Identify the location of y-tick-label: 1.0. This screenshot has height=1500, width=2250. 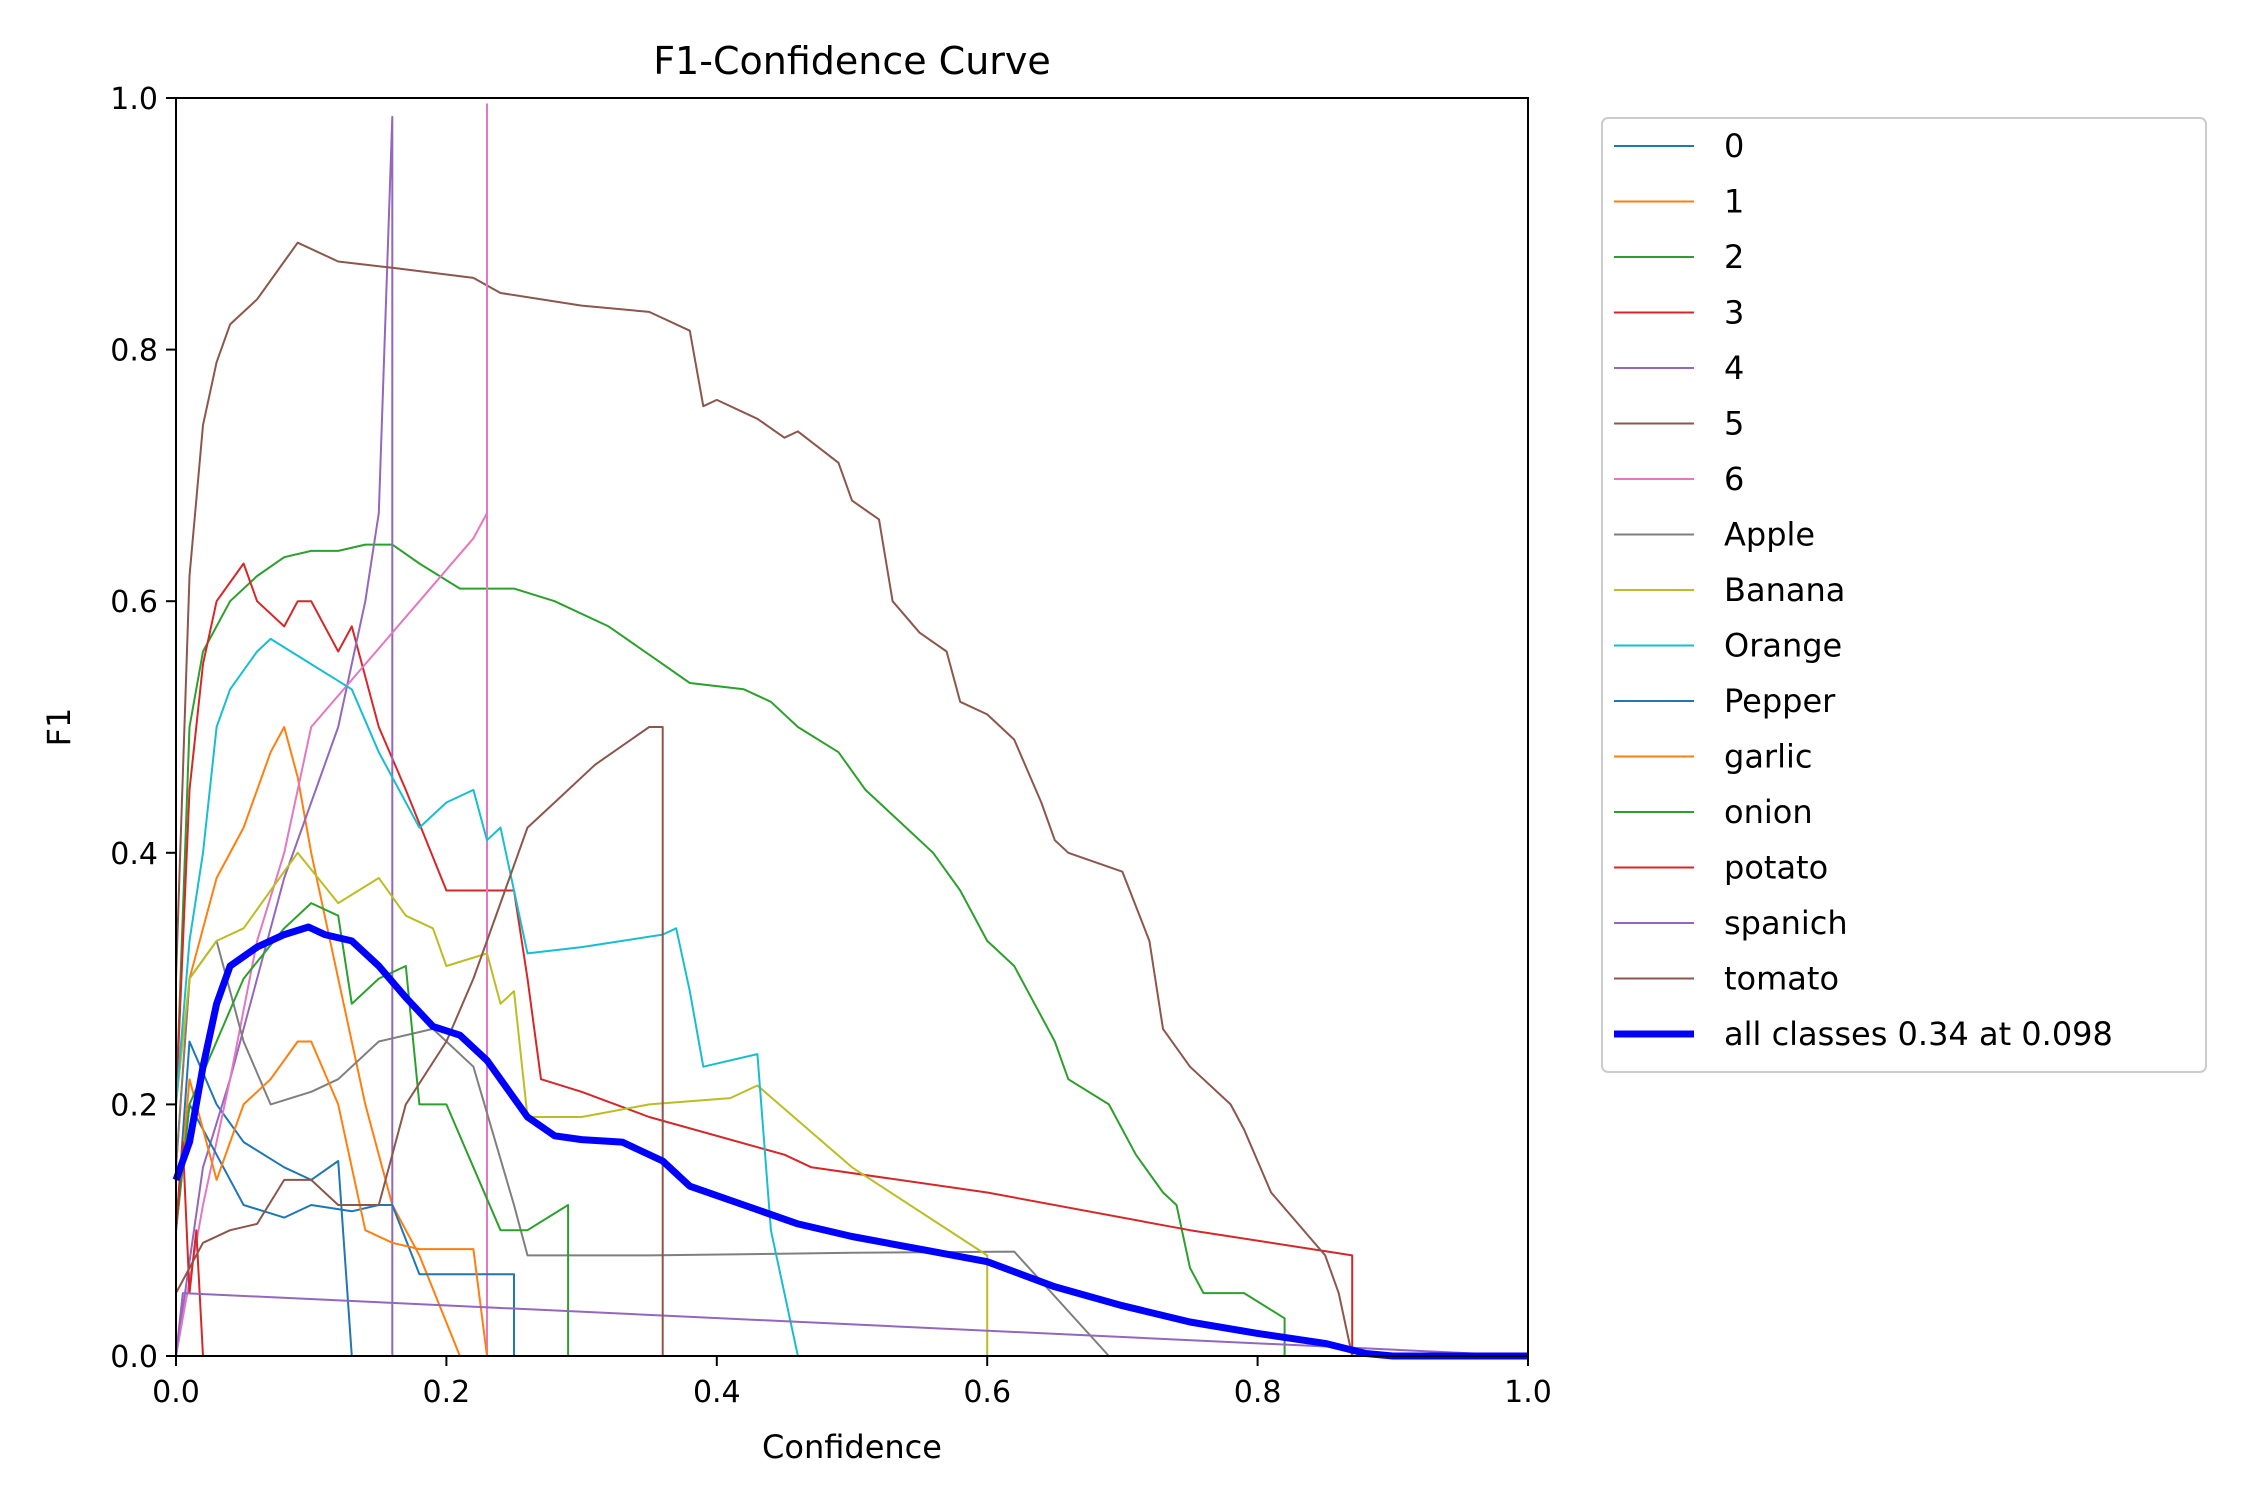
(134, 99).